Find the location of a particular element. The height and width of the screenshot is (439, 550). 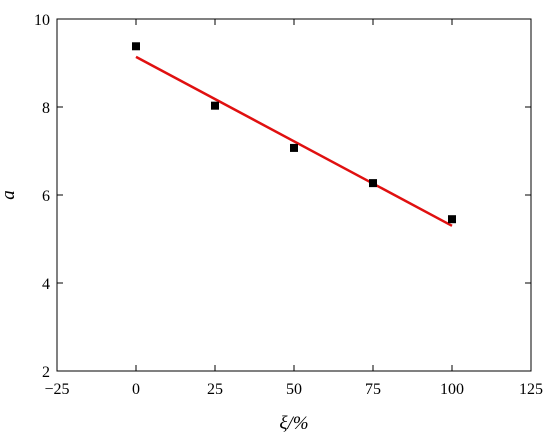

y-tick-label: 8 is located at coordinates (46, 108).